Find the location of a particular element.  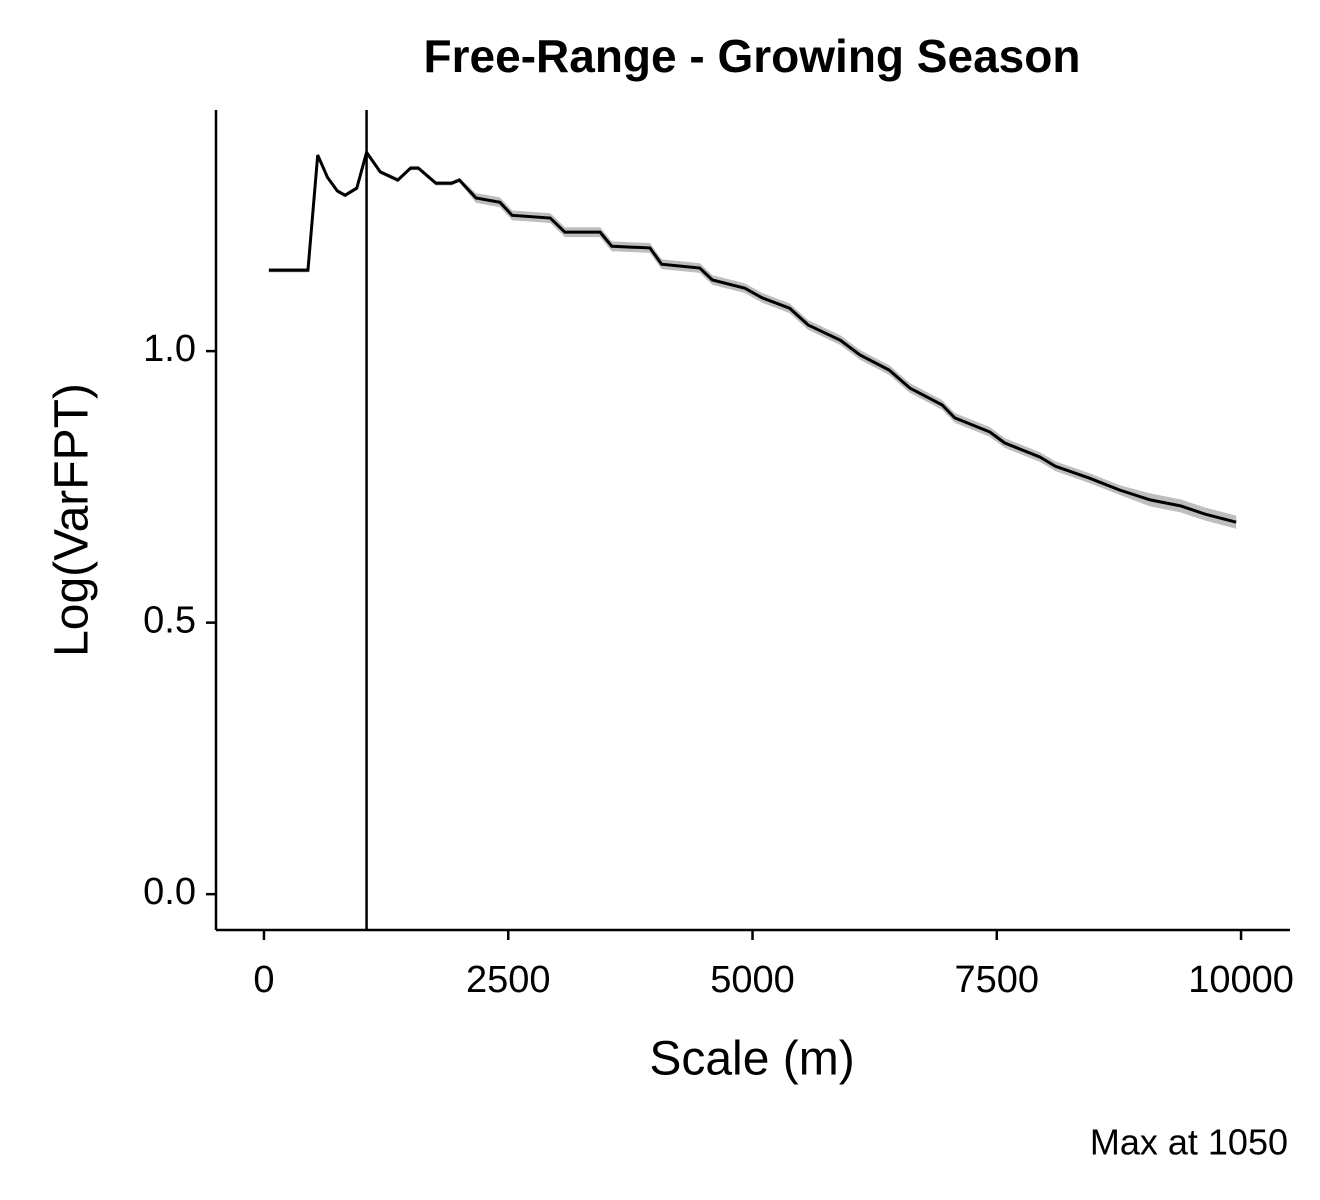

caption: Max at 1050 is located at coordinates (1189, 1142).